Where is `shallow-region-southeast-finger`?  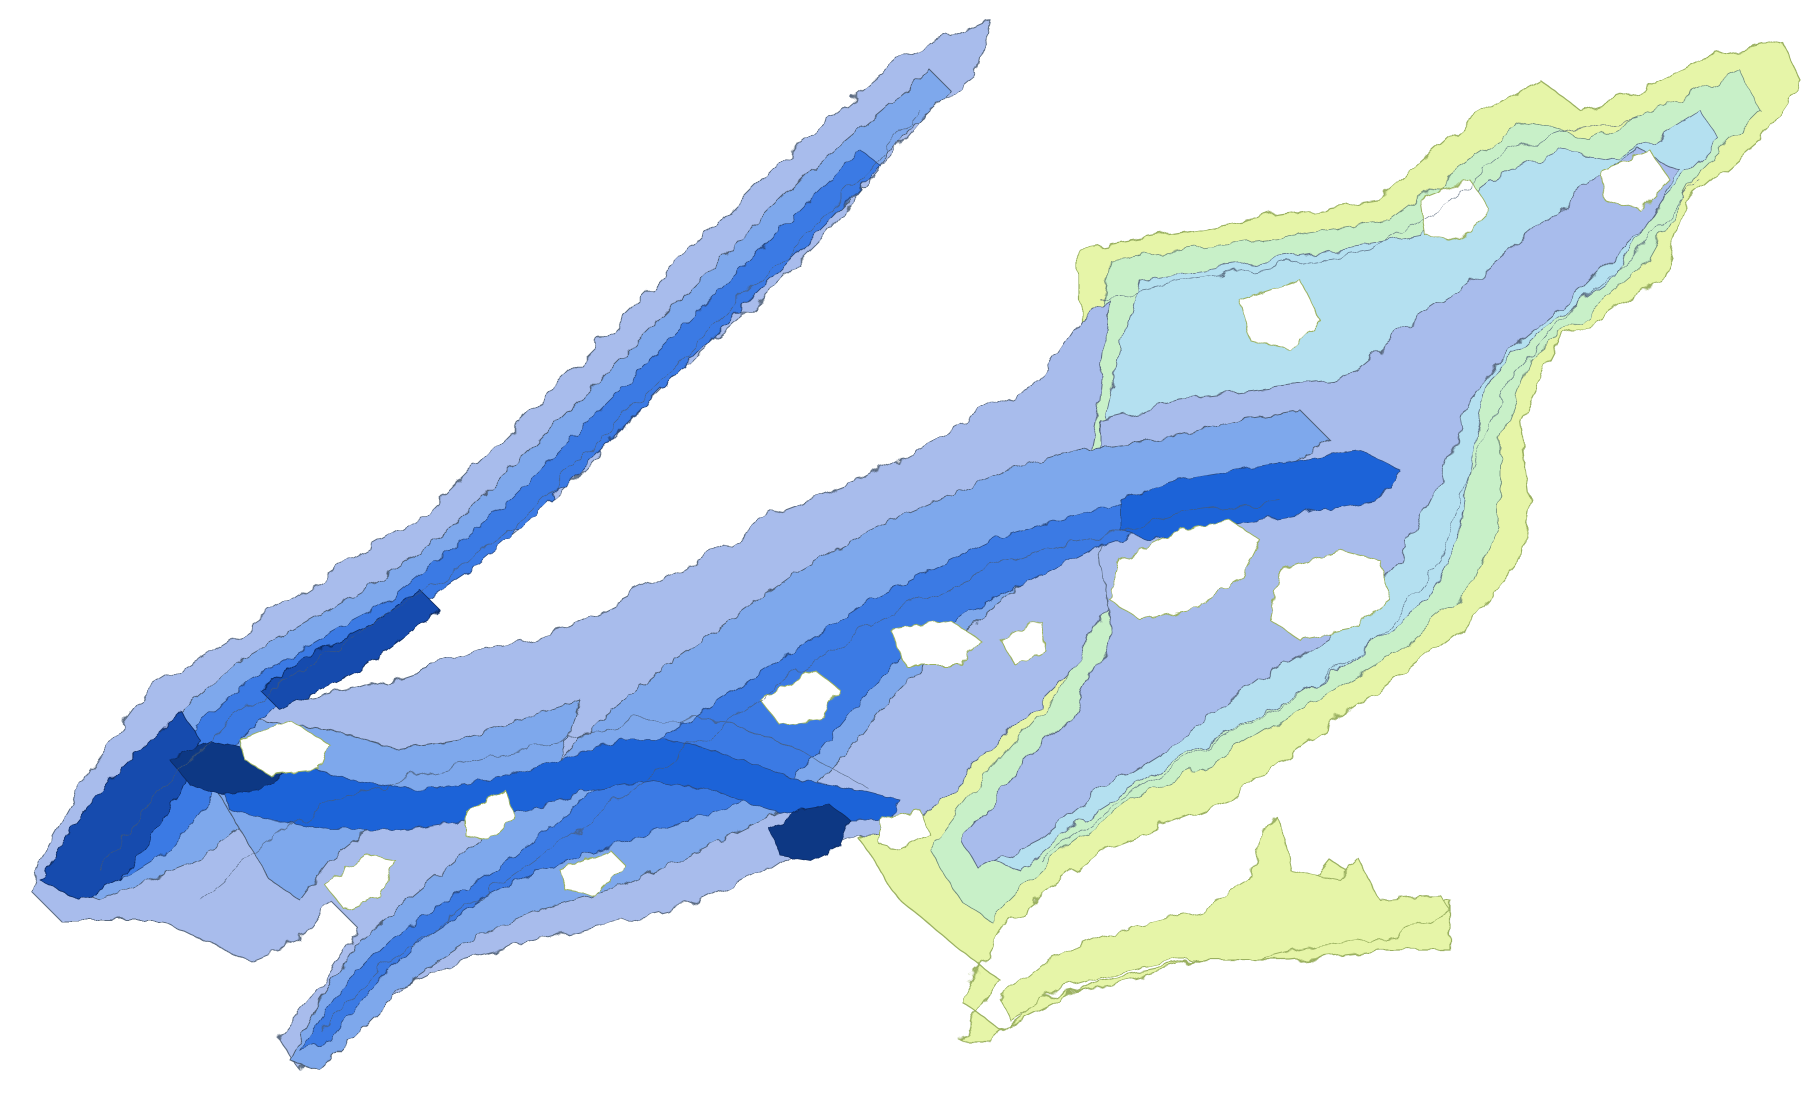
shallow-region-southeast-finger is located at coordinates (1225, 920).